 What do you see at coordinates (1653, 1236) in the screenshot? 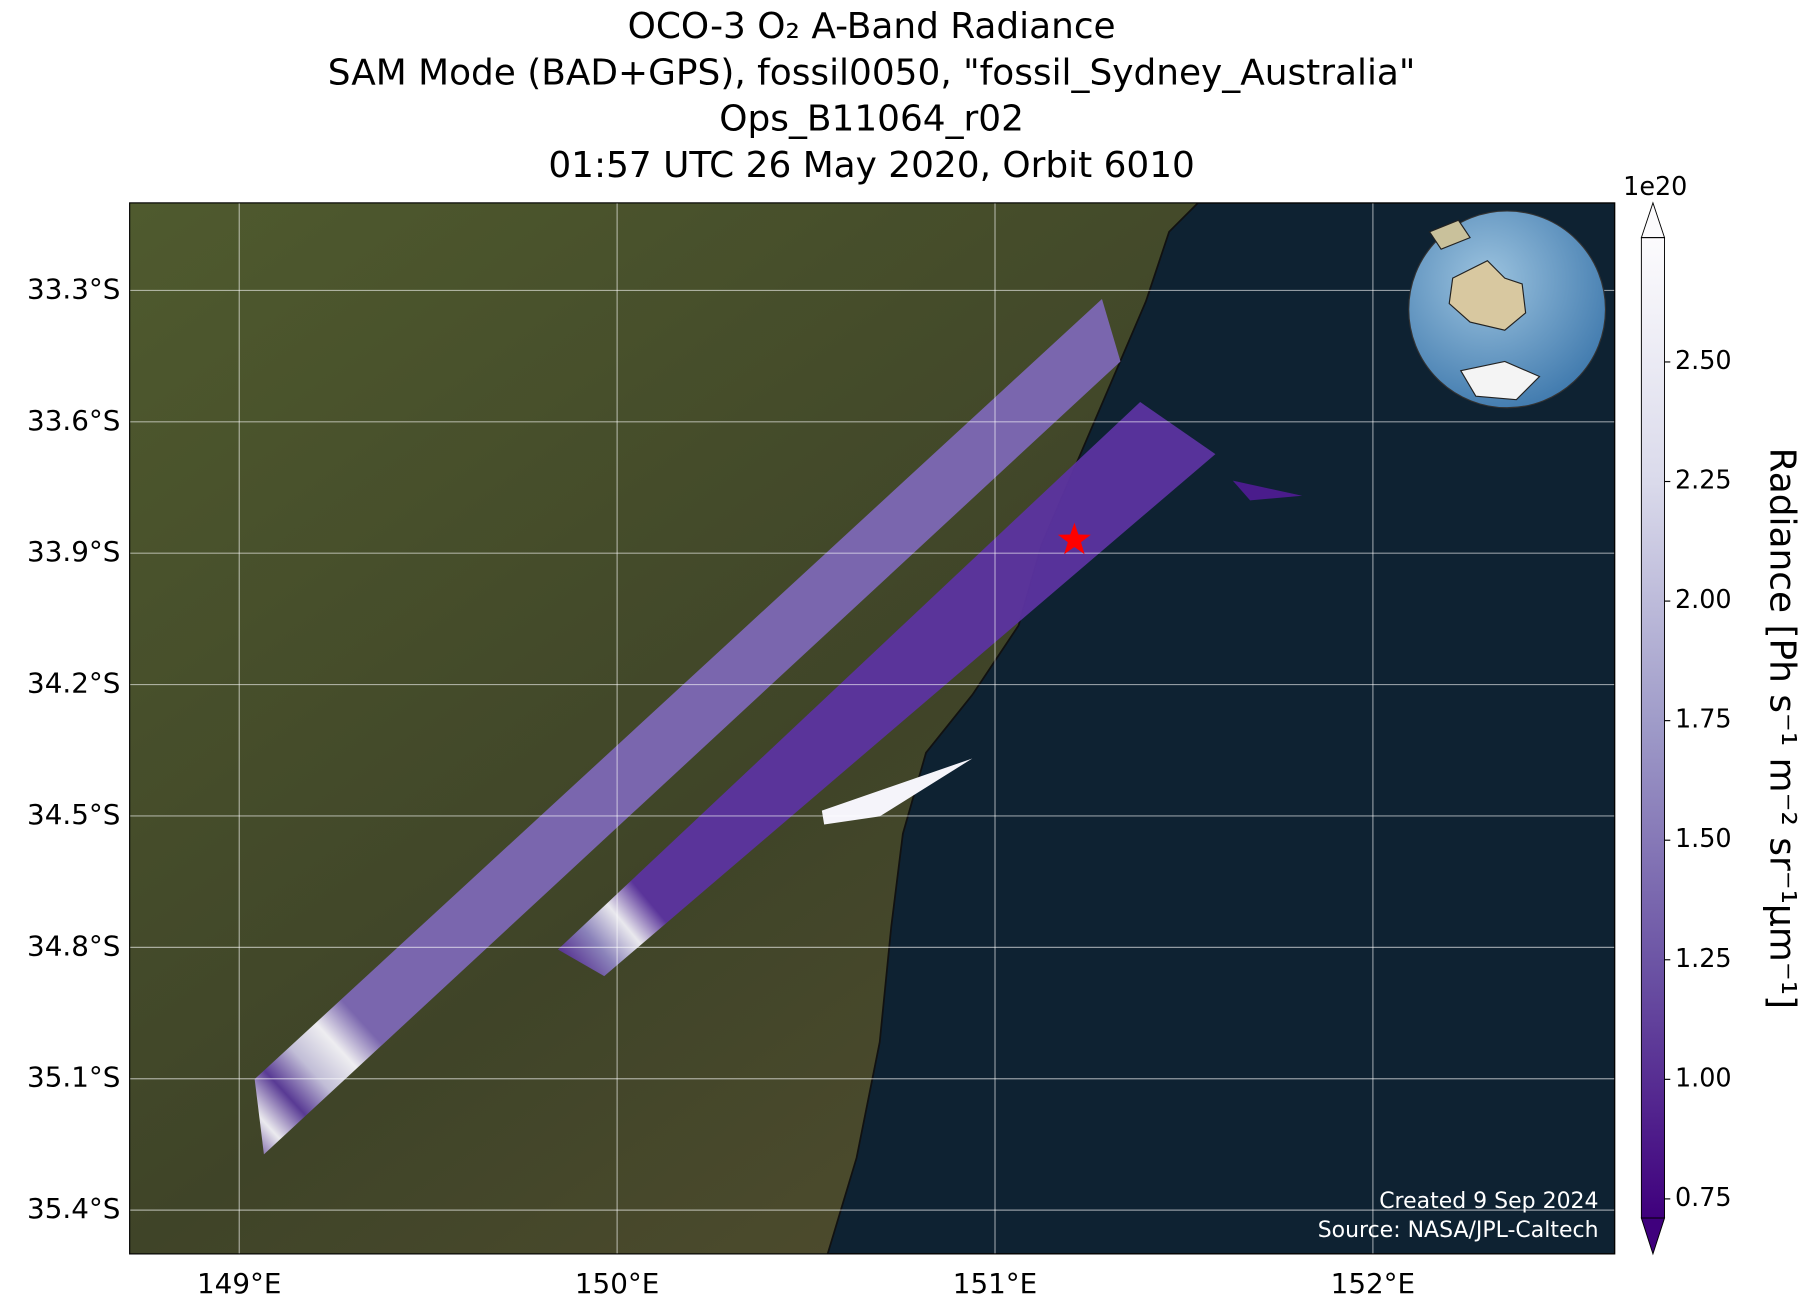
I see `colorbar-extend-bottom` at bounding box center [1653, 1236].